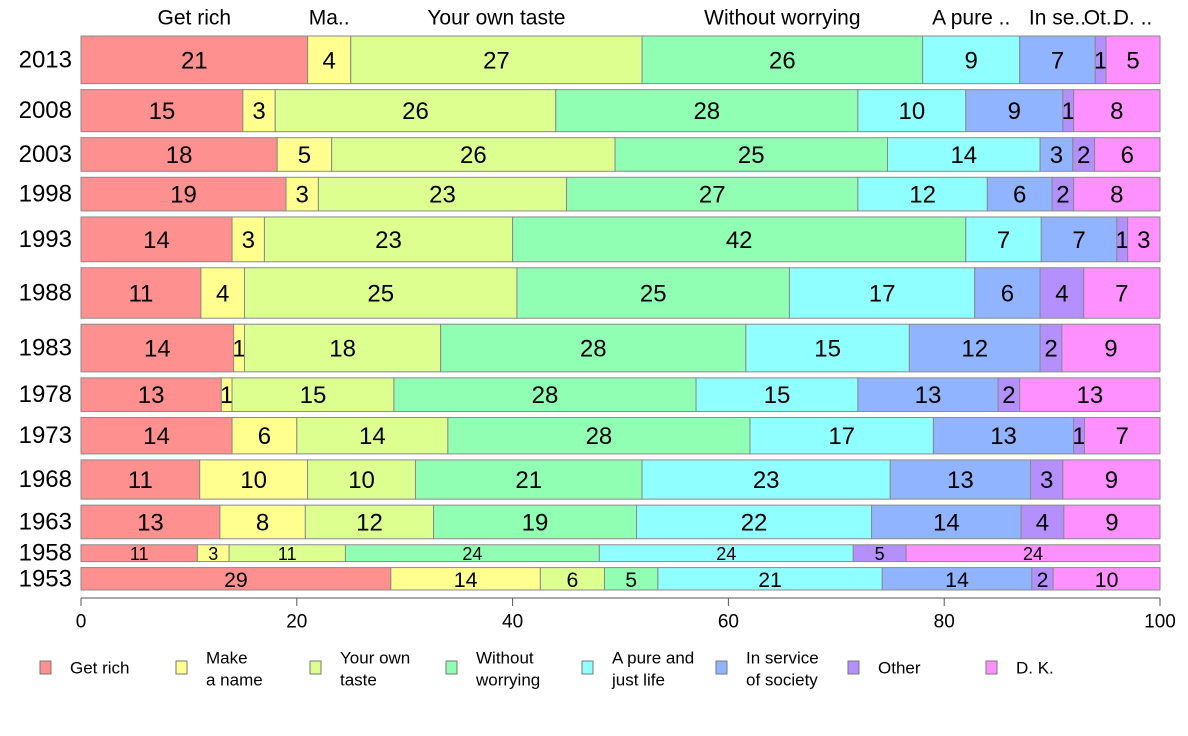 This screenshot has height=736, width=1188. What do you see at coordinates (81, 622) in the screenshot?
I see `x-tick-label: 0` at bounding box center [81, 622].